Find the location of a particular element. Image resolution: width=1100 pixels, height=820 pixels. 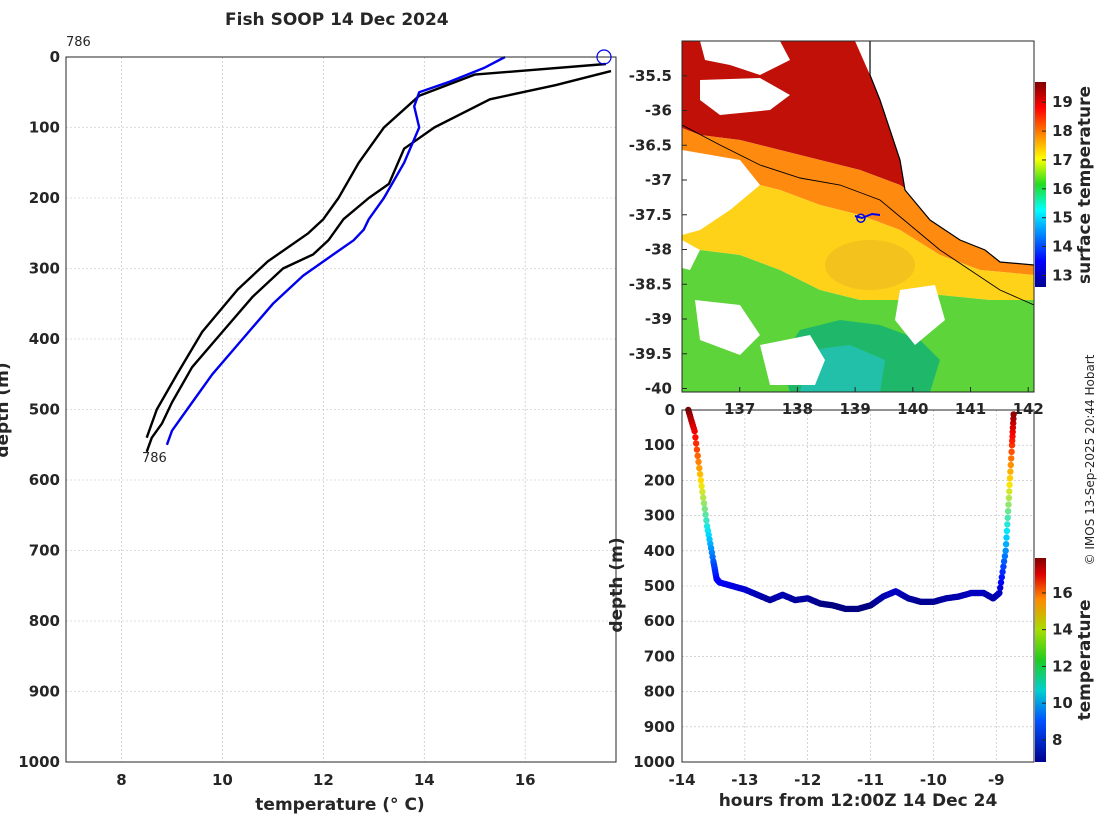

profile-ytick-label: 400 is located at coordinates (44, 339).